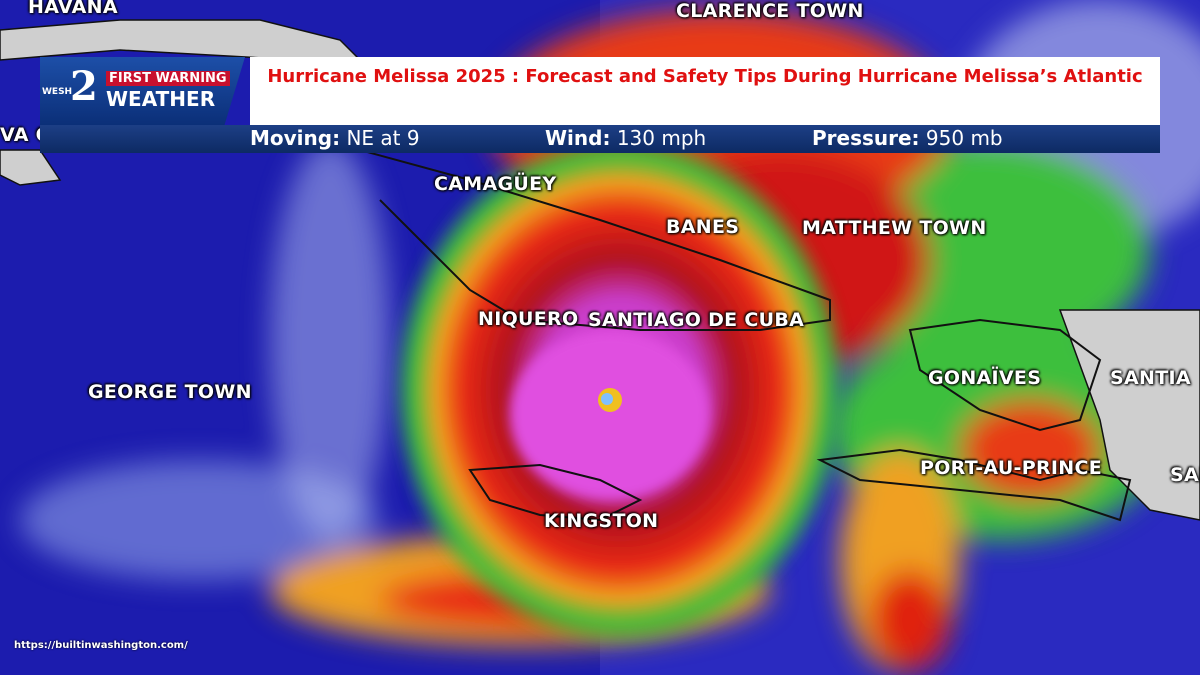  I want to click on stat: Moving: NE at 9, so click(335, 138).